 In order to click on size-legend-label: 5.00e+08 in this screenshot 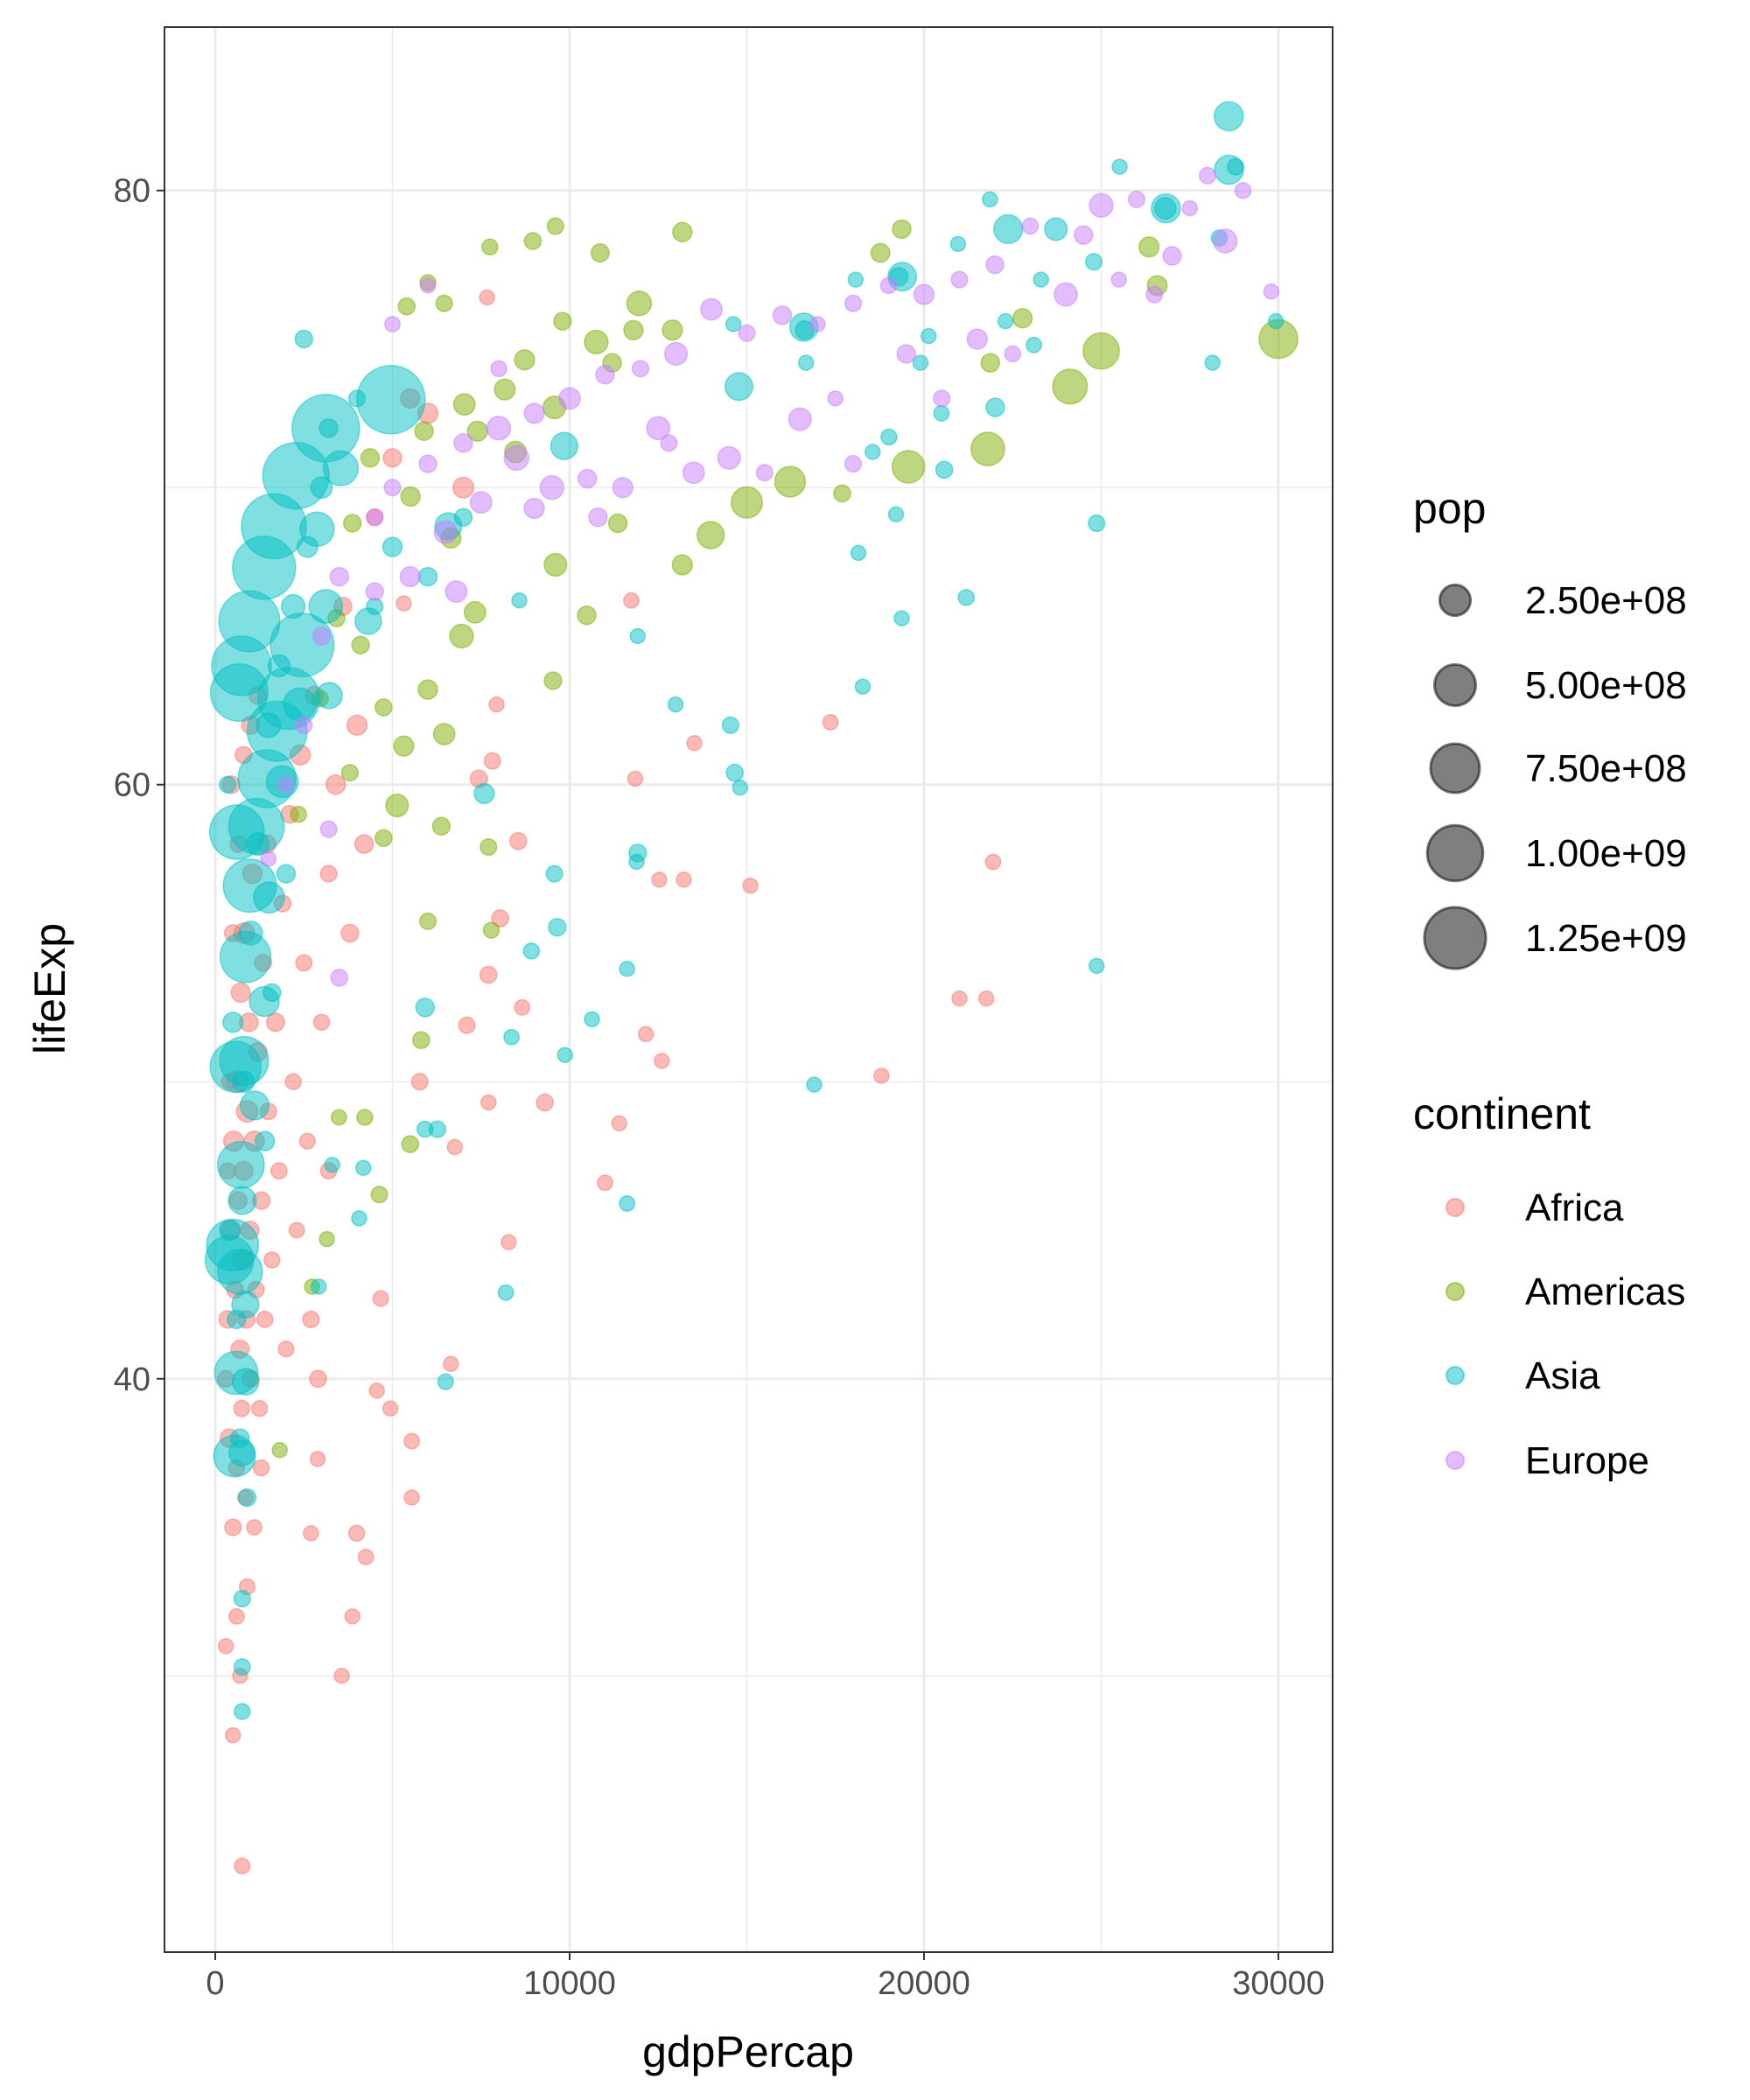, I will do `click(1606, 685)`.